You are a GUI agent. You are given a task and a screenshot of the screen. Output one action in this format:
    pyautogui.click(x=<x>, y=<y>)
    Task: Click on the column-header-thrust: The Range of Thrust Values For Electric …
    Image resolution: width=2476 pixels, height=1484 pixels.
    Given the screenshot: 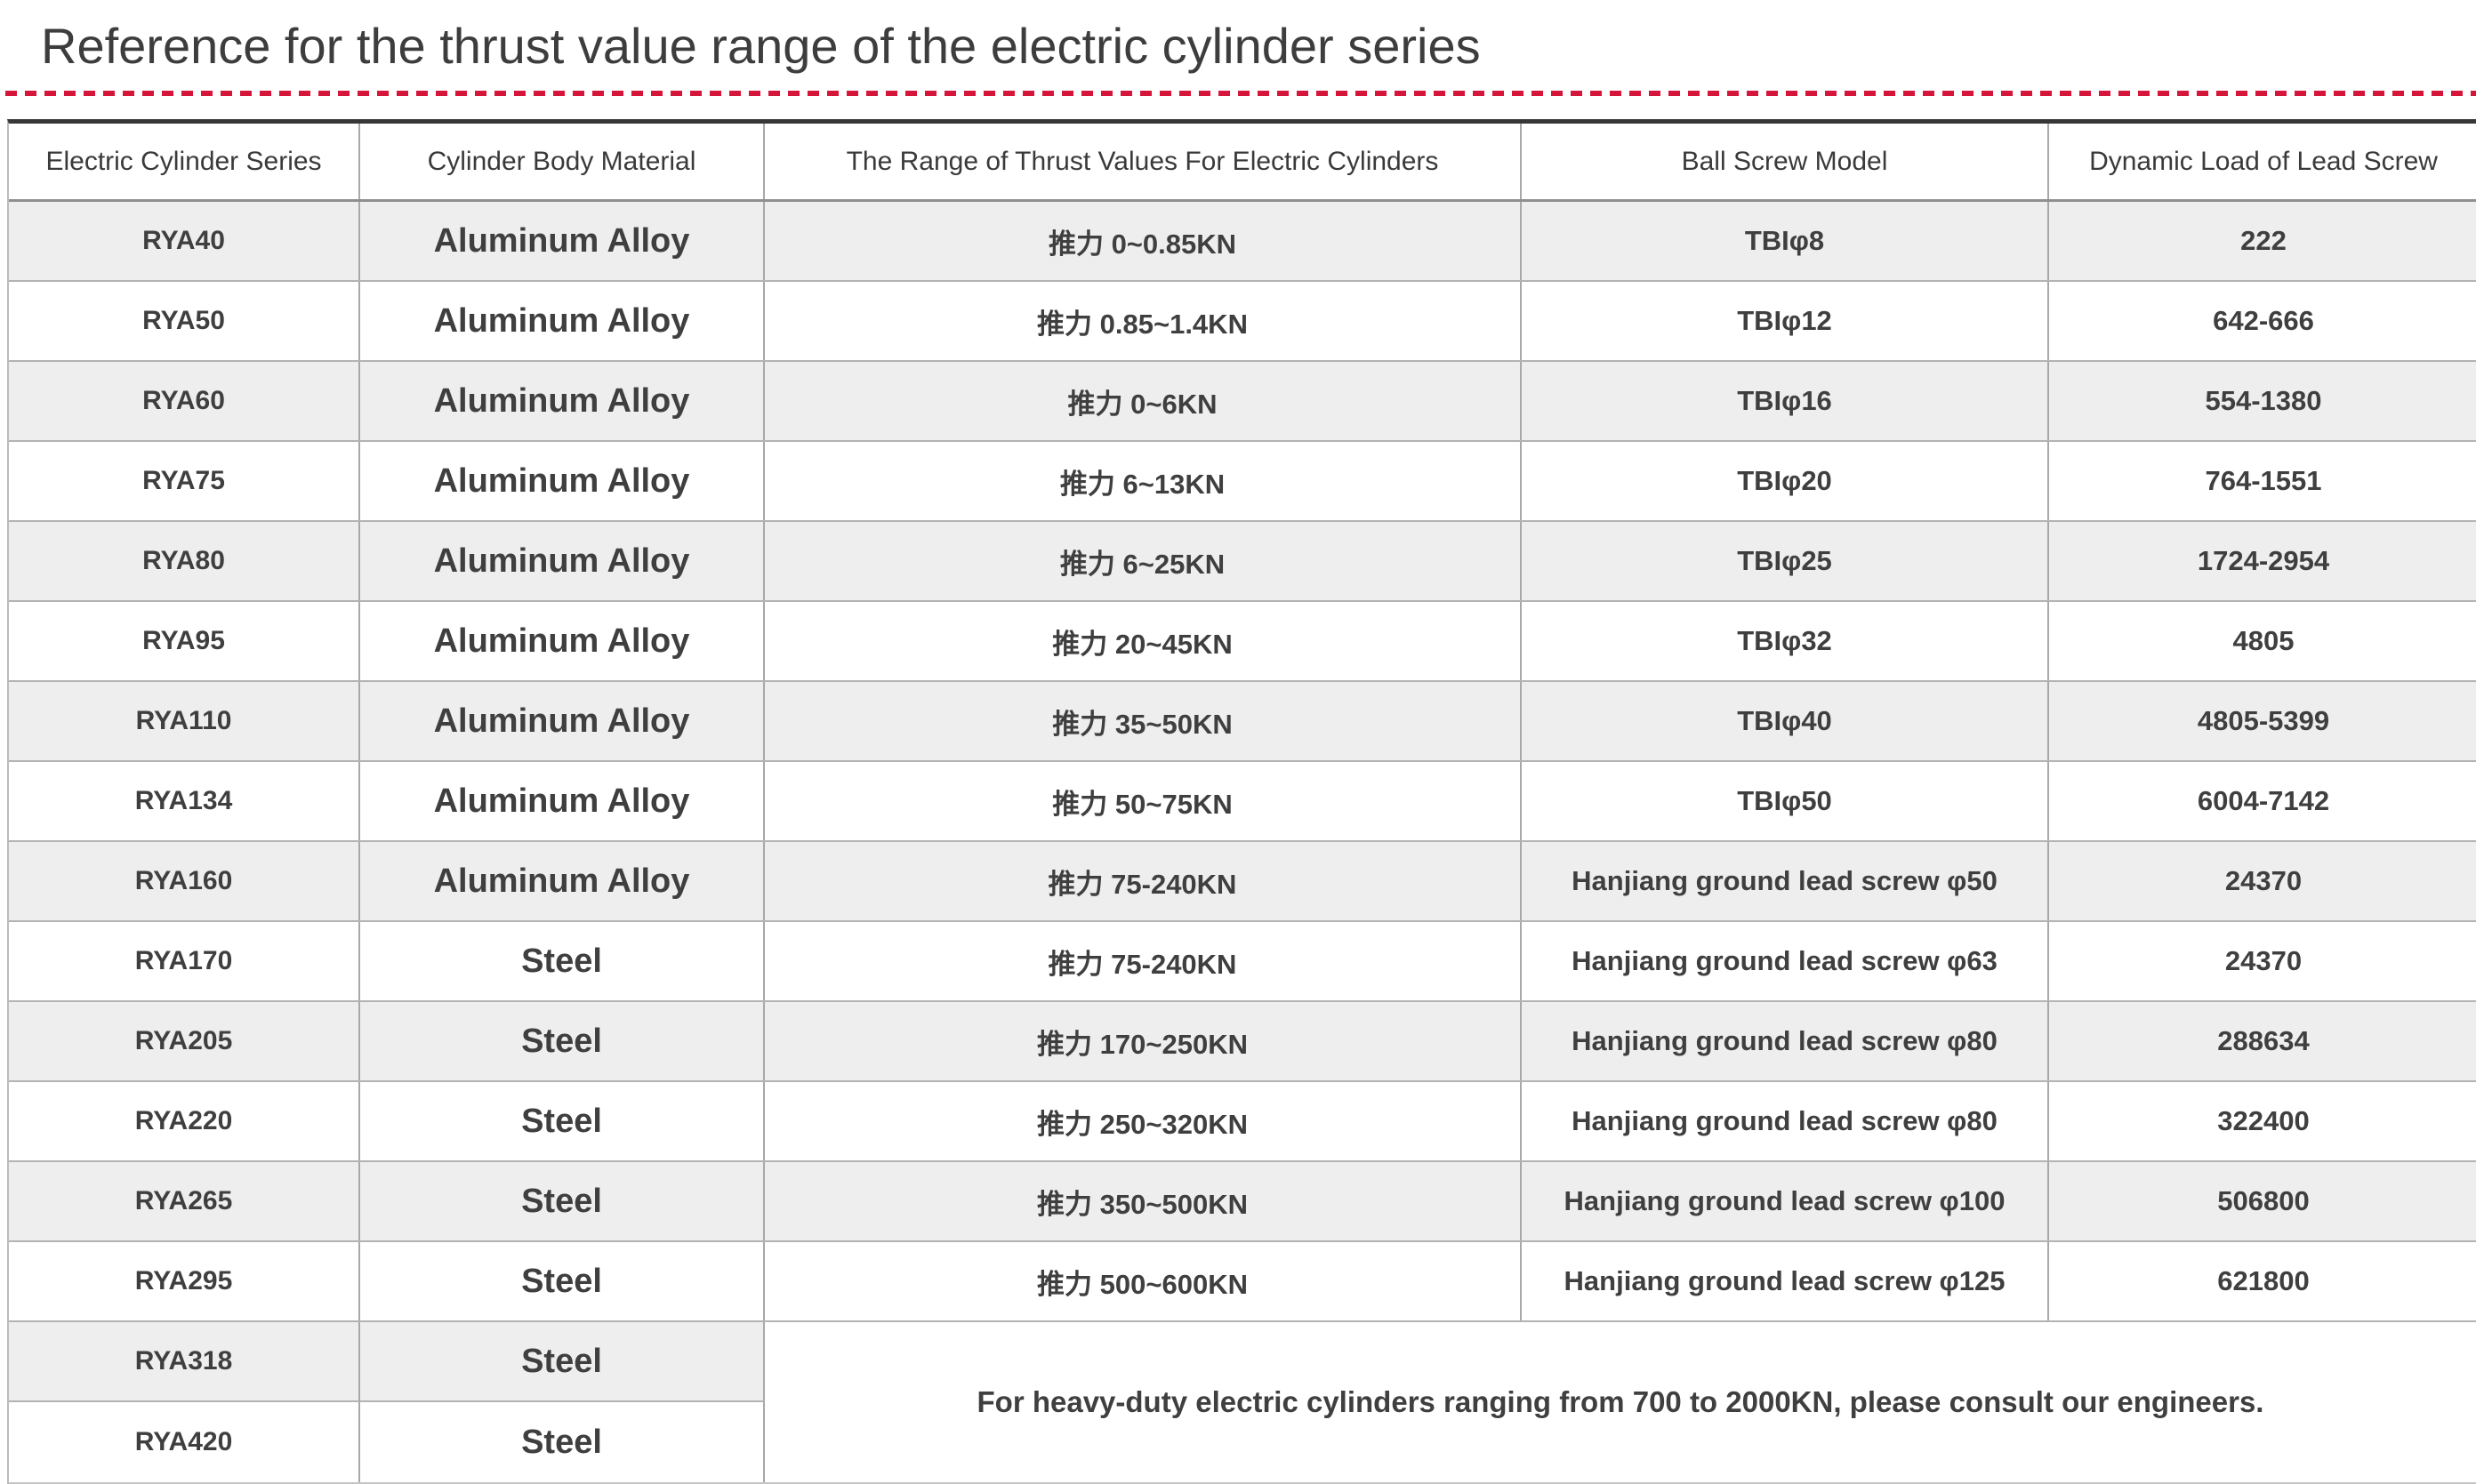 What is the action you would take?
    pyautogui.click(x=1143, y=161)
    